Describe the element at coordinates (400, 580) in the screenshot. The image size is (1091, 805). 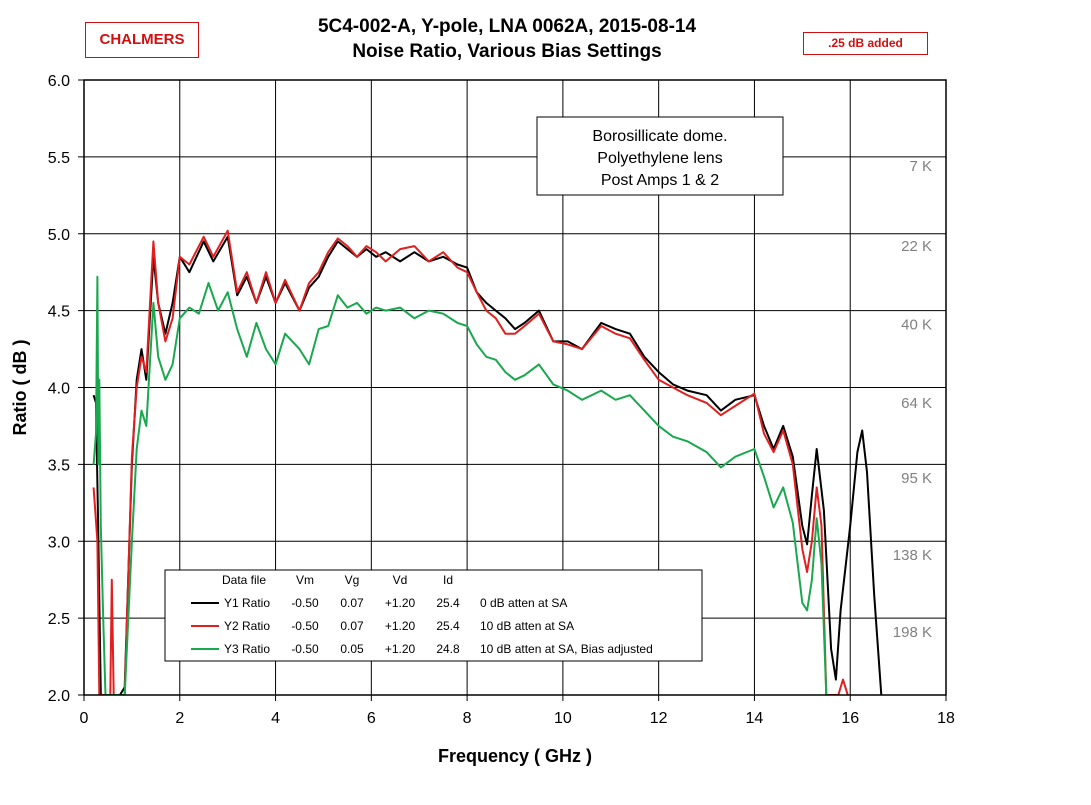
I see `legend-header: Vd` at that location.